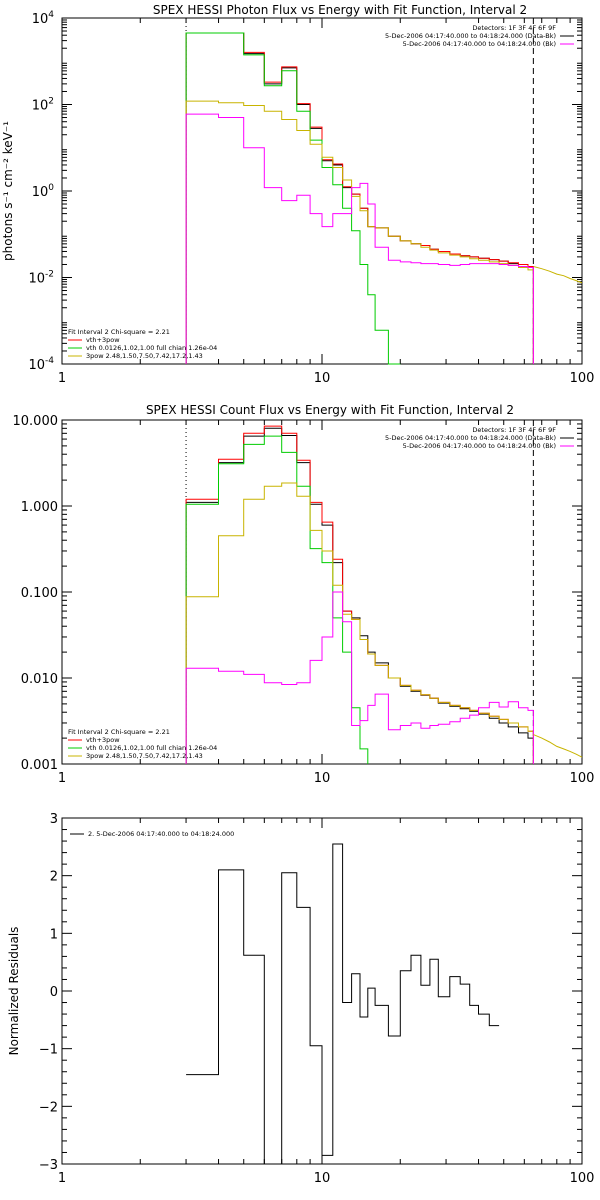  What do you see at coordinates (36, 421) in the screenshot?
I see `y-tick-label: 10.000` at bounding box center [36, 421].